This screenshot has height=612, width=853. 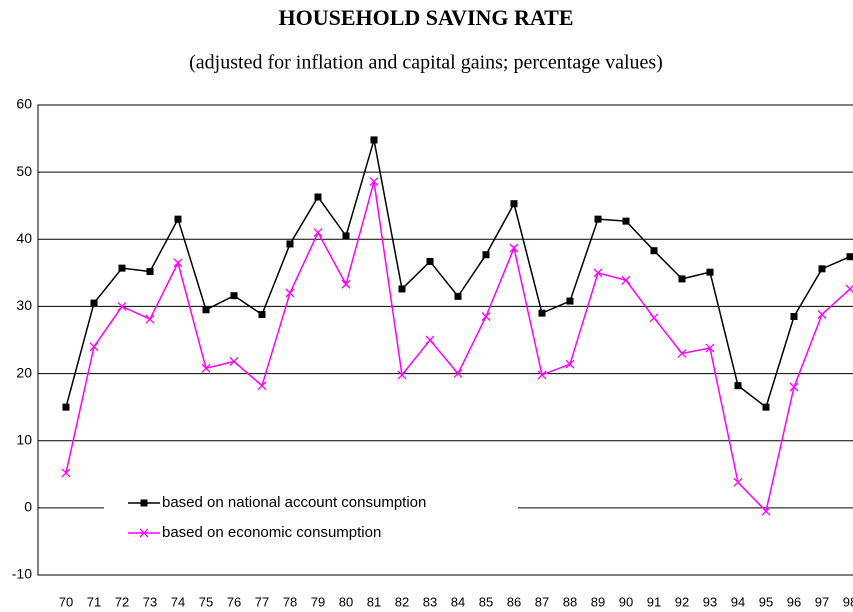 What do you see at coordinates (570, 601) in the screenshot?
I see `x-tick-label: 88` at bounding box center [570, 601].